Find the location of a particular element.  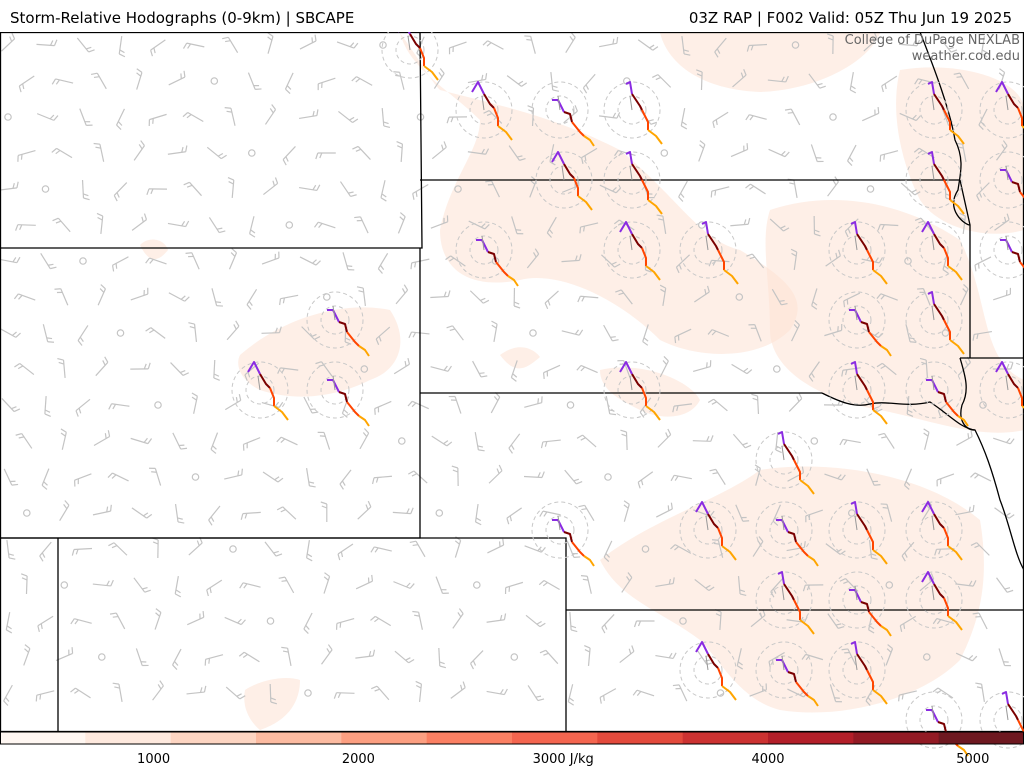

colorbar-tick-5000: 5000 is located at coordinates (973, 759).